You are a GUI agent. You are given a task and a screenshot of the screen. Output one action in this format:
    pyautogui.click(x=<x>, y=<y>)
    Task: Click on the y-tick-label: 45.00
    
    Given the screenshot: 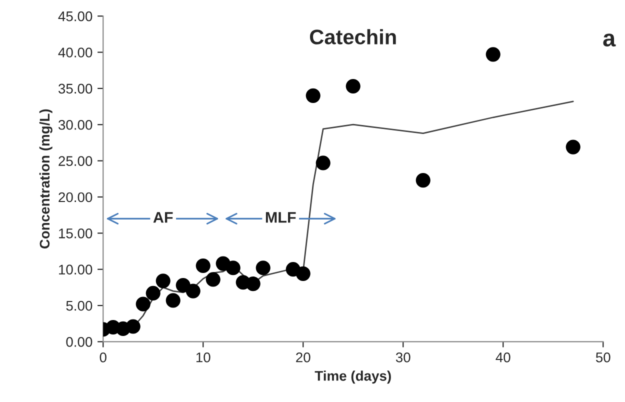 What is the action you would take?
    pyautogui.click(x=75, y=16)
    